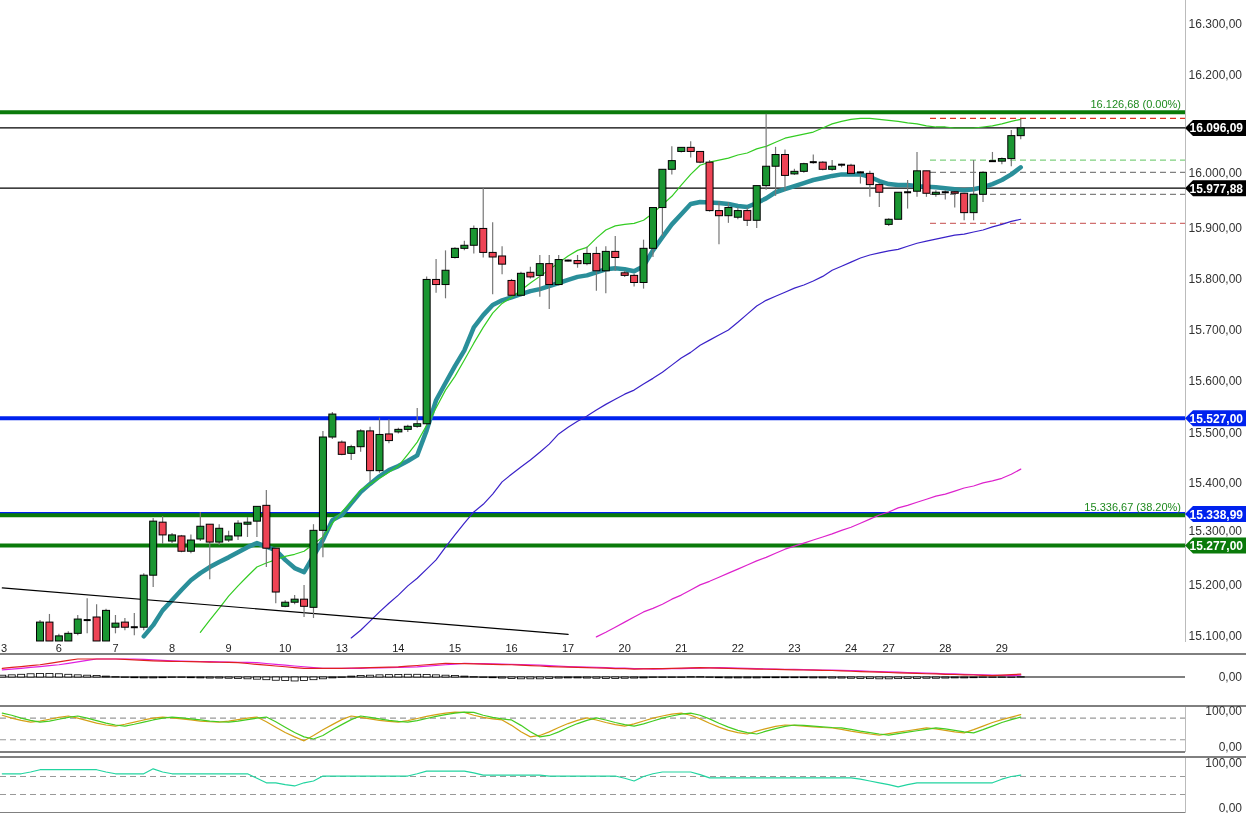 Image resolution: width=1246 pixels, height=813 pixels. Describe the element at coordinates (1215, 329) in the screenshot. I see `y-tick-label: 15.700,00` at that location.